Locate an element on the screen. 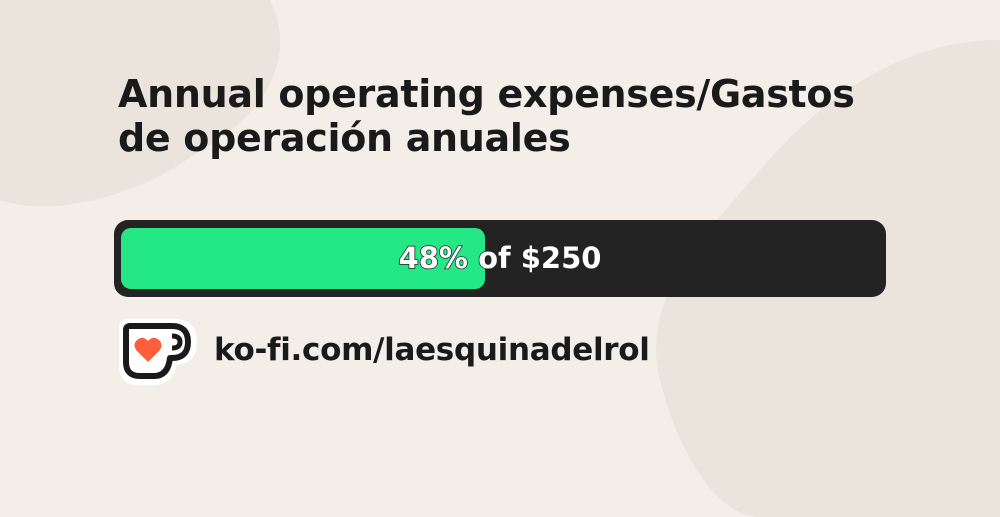  progress-bar: 48% of $250 is located at coordinates (500, 258).